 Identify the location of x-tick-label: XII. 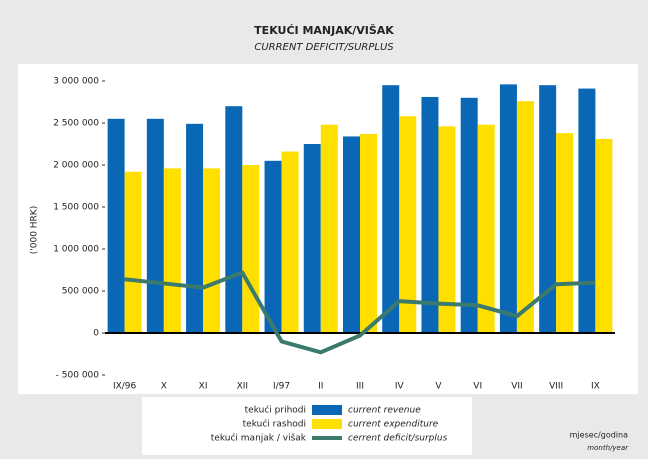
(242, 387).